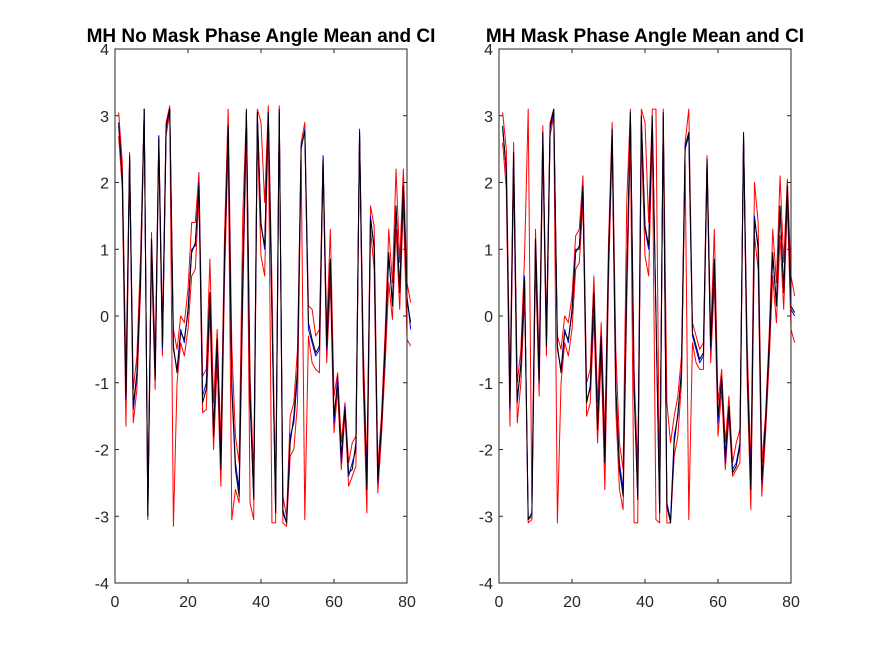 Image resolution: width=875 pixels, height=656 pixels. What do you see at coordinates (261, 36) in the screenshot?
I see `chart-title-left: MH No Mask Phase Angle Mean and CI` at bounding box center [261, 36].